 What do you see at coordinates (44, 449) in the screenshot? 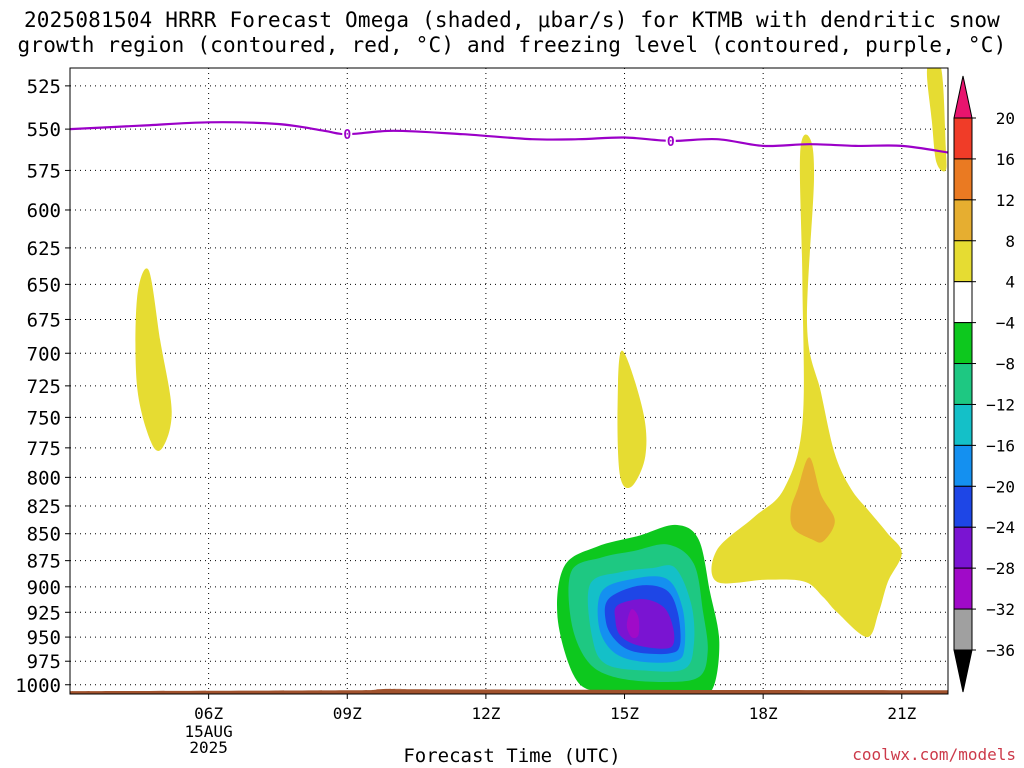
I see `y-tick-label: 775` at bounding box center [44, 449].